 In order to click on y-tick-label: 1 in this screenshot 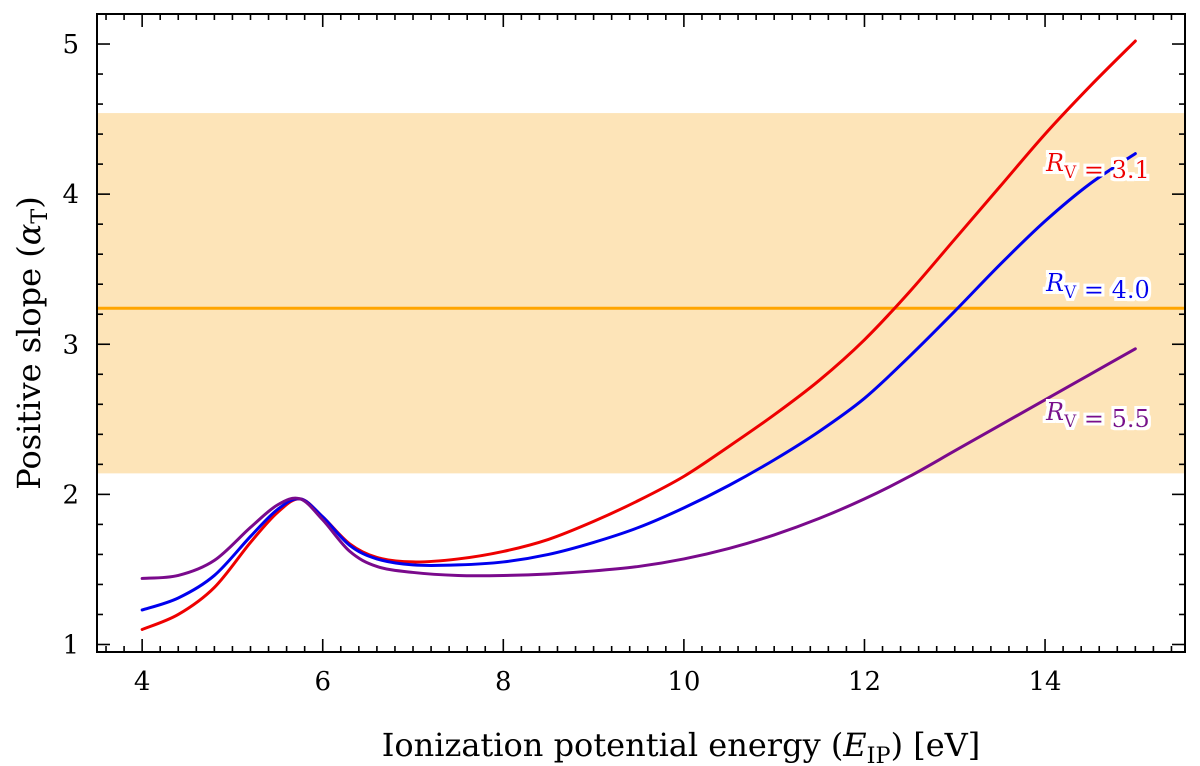, I will do `click(70, 645)`.